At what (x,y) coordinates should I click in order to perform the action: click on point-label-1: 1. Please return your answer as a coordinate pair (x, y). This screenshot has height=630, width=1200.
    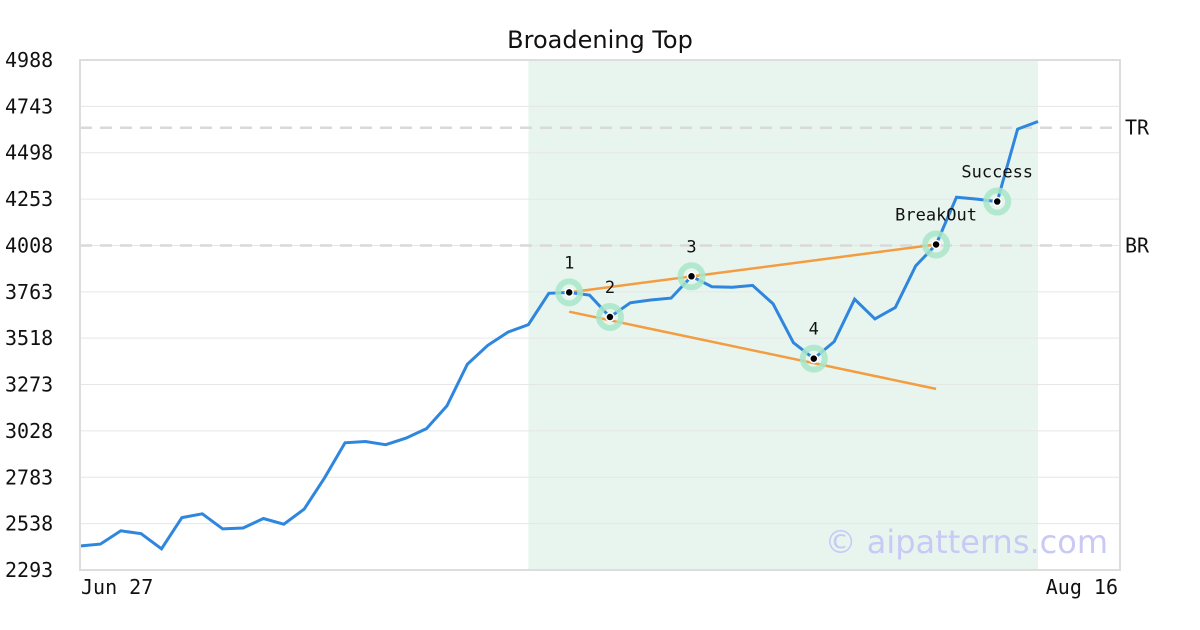
    Looking at the image, I should click on (569, 263).